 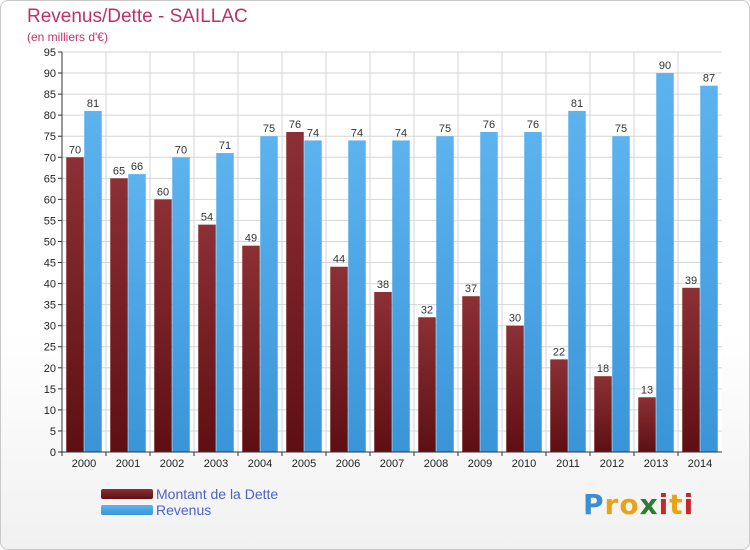 What do you see at coordinates (50, 411) in the screenshot?
I see `y-tick-label: 10` at bounding box center [50, 411].